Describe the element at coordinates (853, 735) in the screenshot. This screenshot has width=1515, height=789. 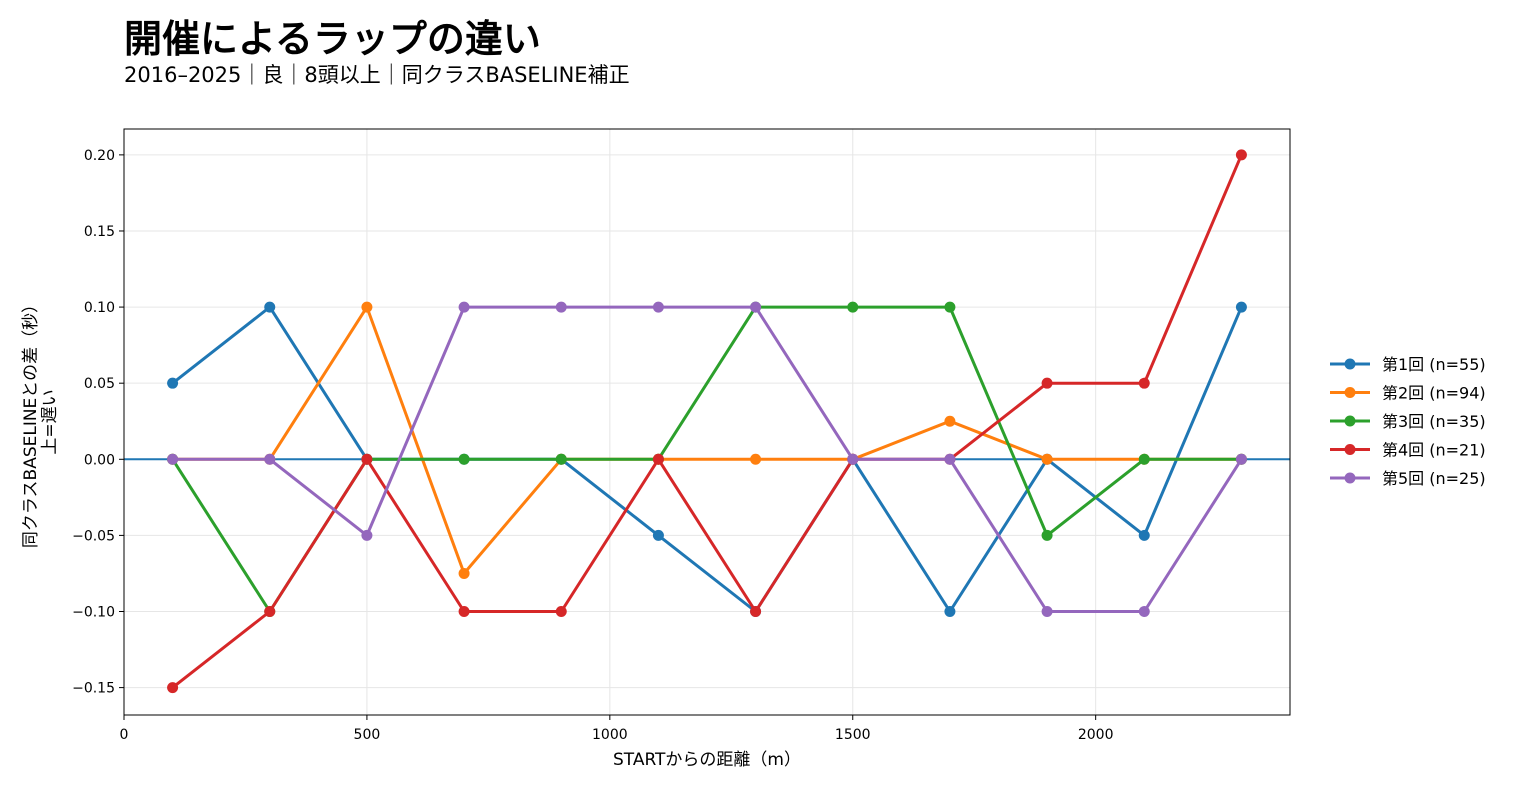
I see `x-tick-label: 1500` at that location.